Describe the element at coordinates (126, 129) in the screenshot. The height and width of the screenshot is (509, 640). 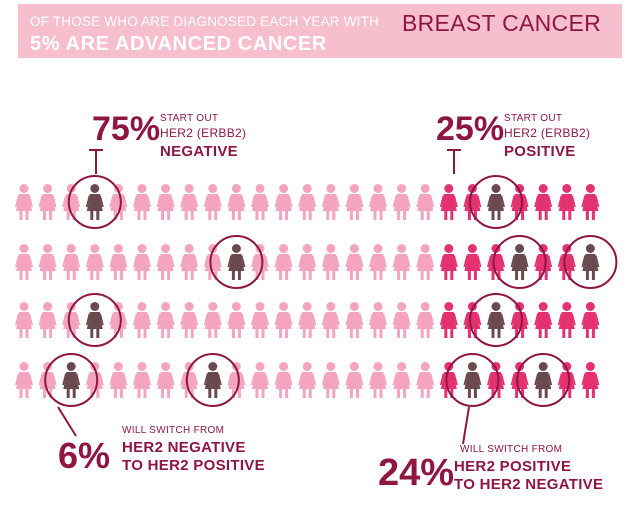
I see `stat-negative-percent: 75%` at that location.